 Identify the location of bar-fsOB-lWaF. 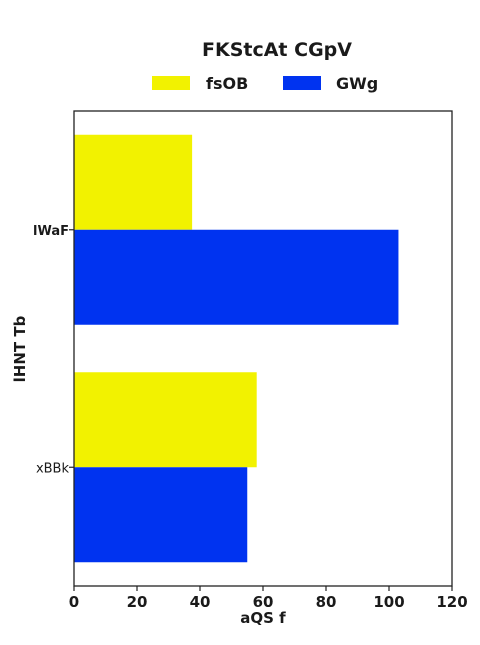
(133, 182).